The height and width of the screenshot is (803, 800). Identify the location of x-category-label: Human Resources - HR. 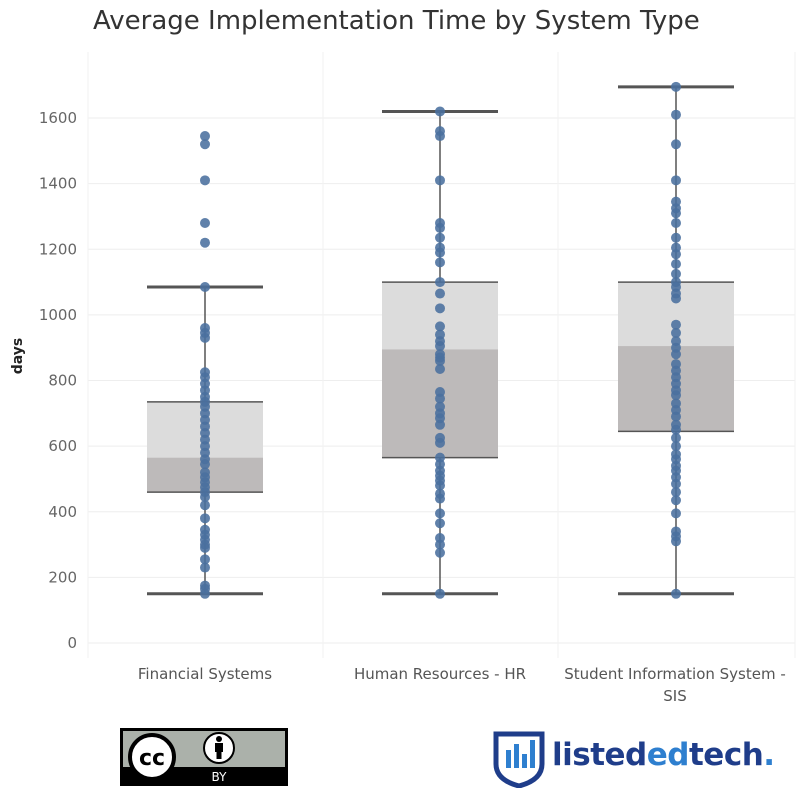
(440, 674).